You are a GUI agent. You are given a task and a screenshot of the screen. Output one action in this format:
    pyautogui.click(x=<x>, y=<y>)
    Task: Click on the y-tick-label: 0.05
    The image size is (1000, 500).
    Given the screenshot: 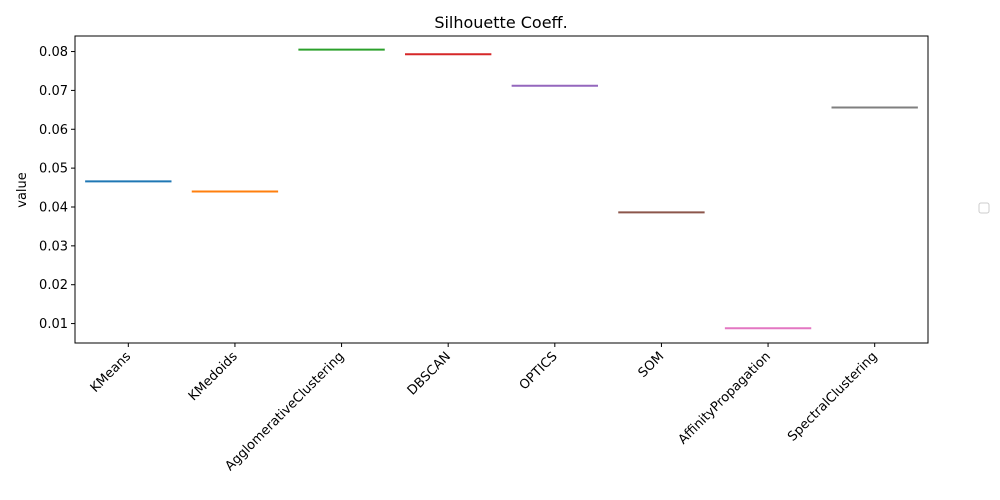 What is the action you would take?
    pyautogui.click(x=53, y=169)
    